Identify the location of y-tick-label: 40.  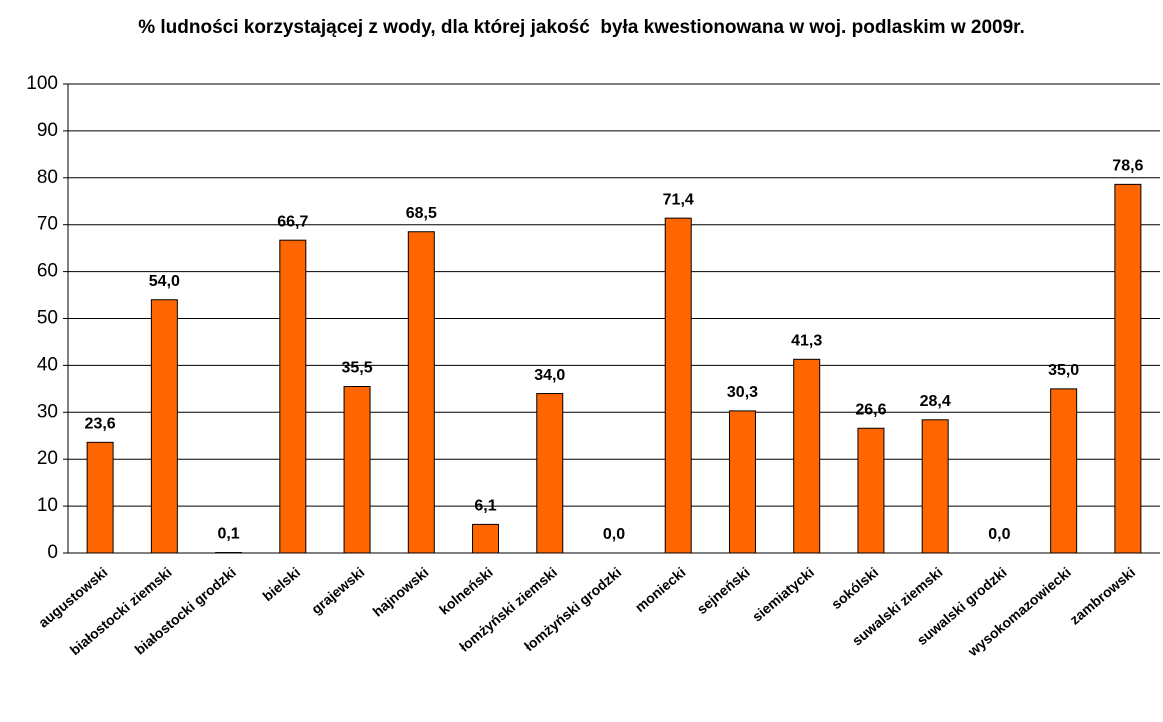
(47, 364).